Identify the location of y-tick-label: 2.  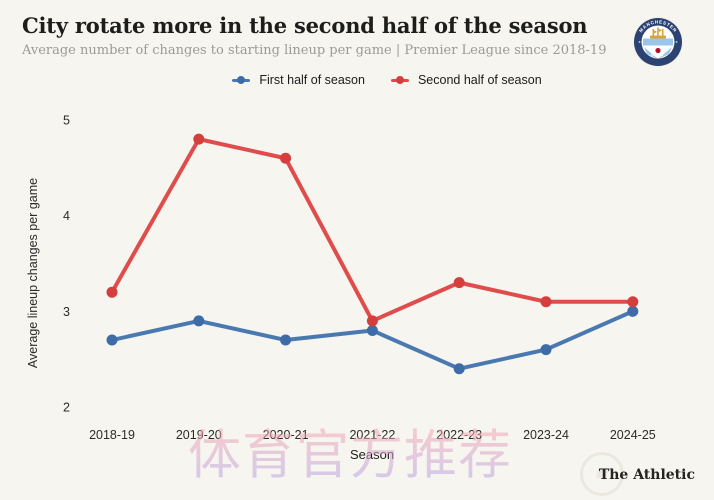
(66, 408).